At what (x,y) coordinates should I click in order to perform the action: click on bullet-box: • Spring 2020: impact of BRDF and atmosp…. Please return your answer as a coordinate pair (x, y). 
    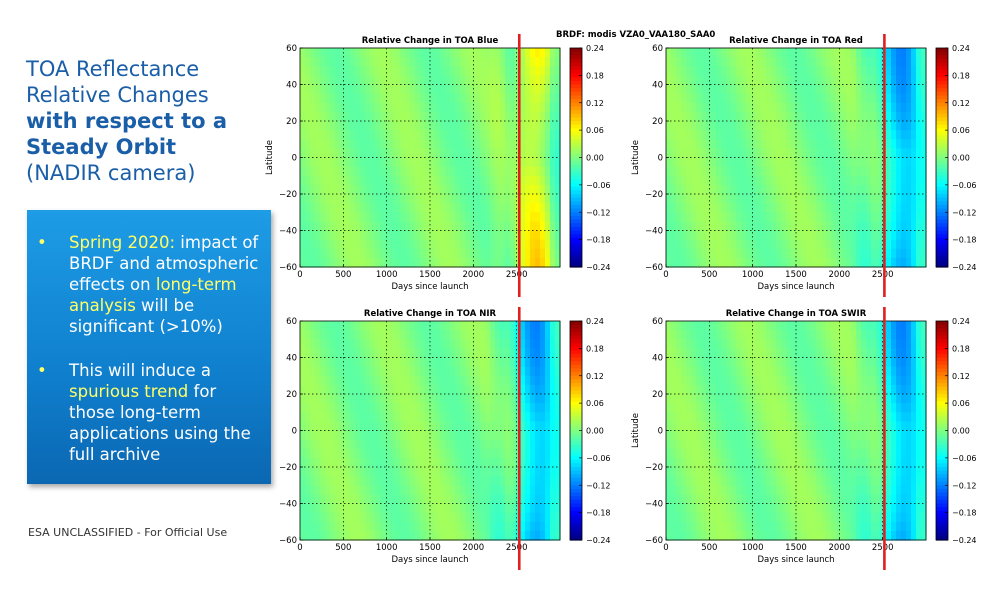
    Looking at the image, I should click on (149, 347).